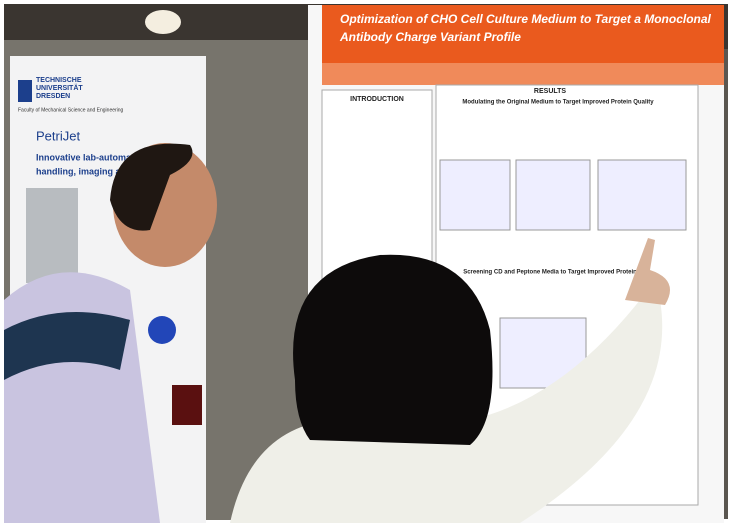 This screenshot has height=523, width=732. I want to click on poster-title: Antibody Charge Variant Profile, so click(430, 37).